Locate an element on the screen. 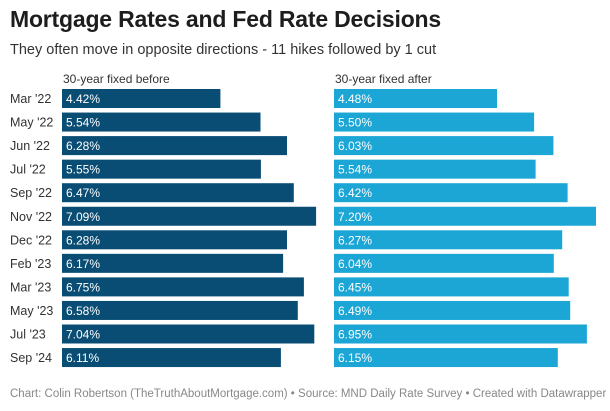 The height and width of the screenshot is (411, 610). bar-value-label-before: 5.54% is located at coordinates (83, 123).